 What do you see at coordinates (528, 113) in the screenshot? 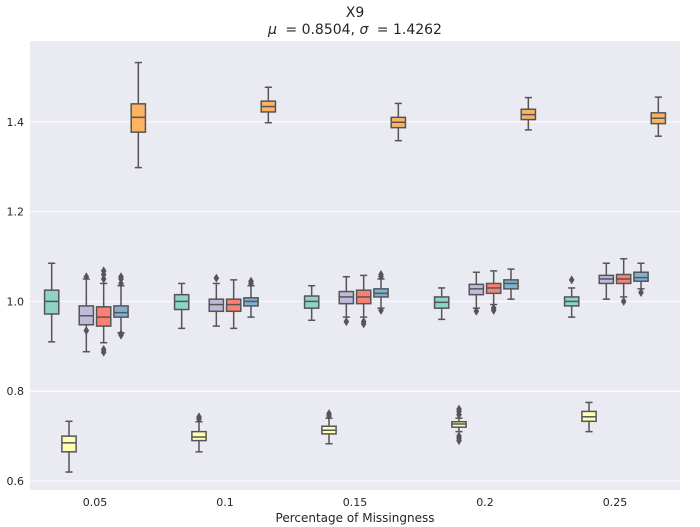
I see `box-method-6-0.2` at bounding box center [528, 113].